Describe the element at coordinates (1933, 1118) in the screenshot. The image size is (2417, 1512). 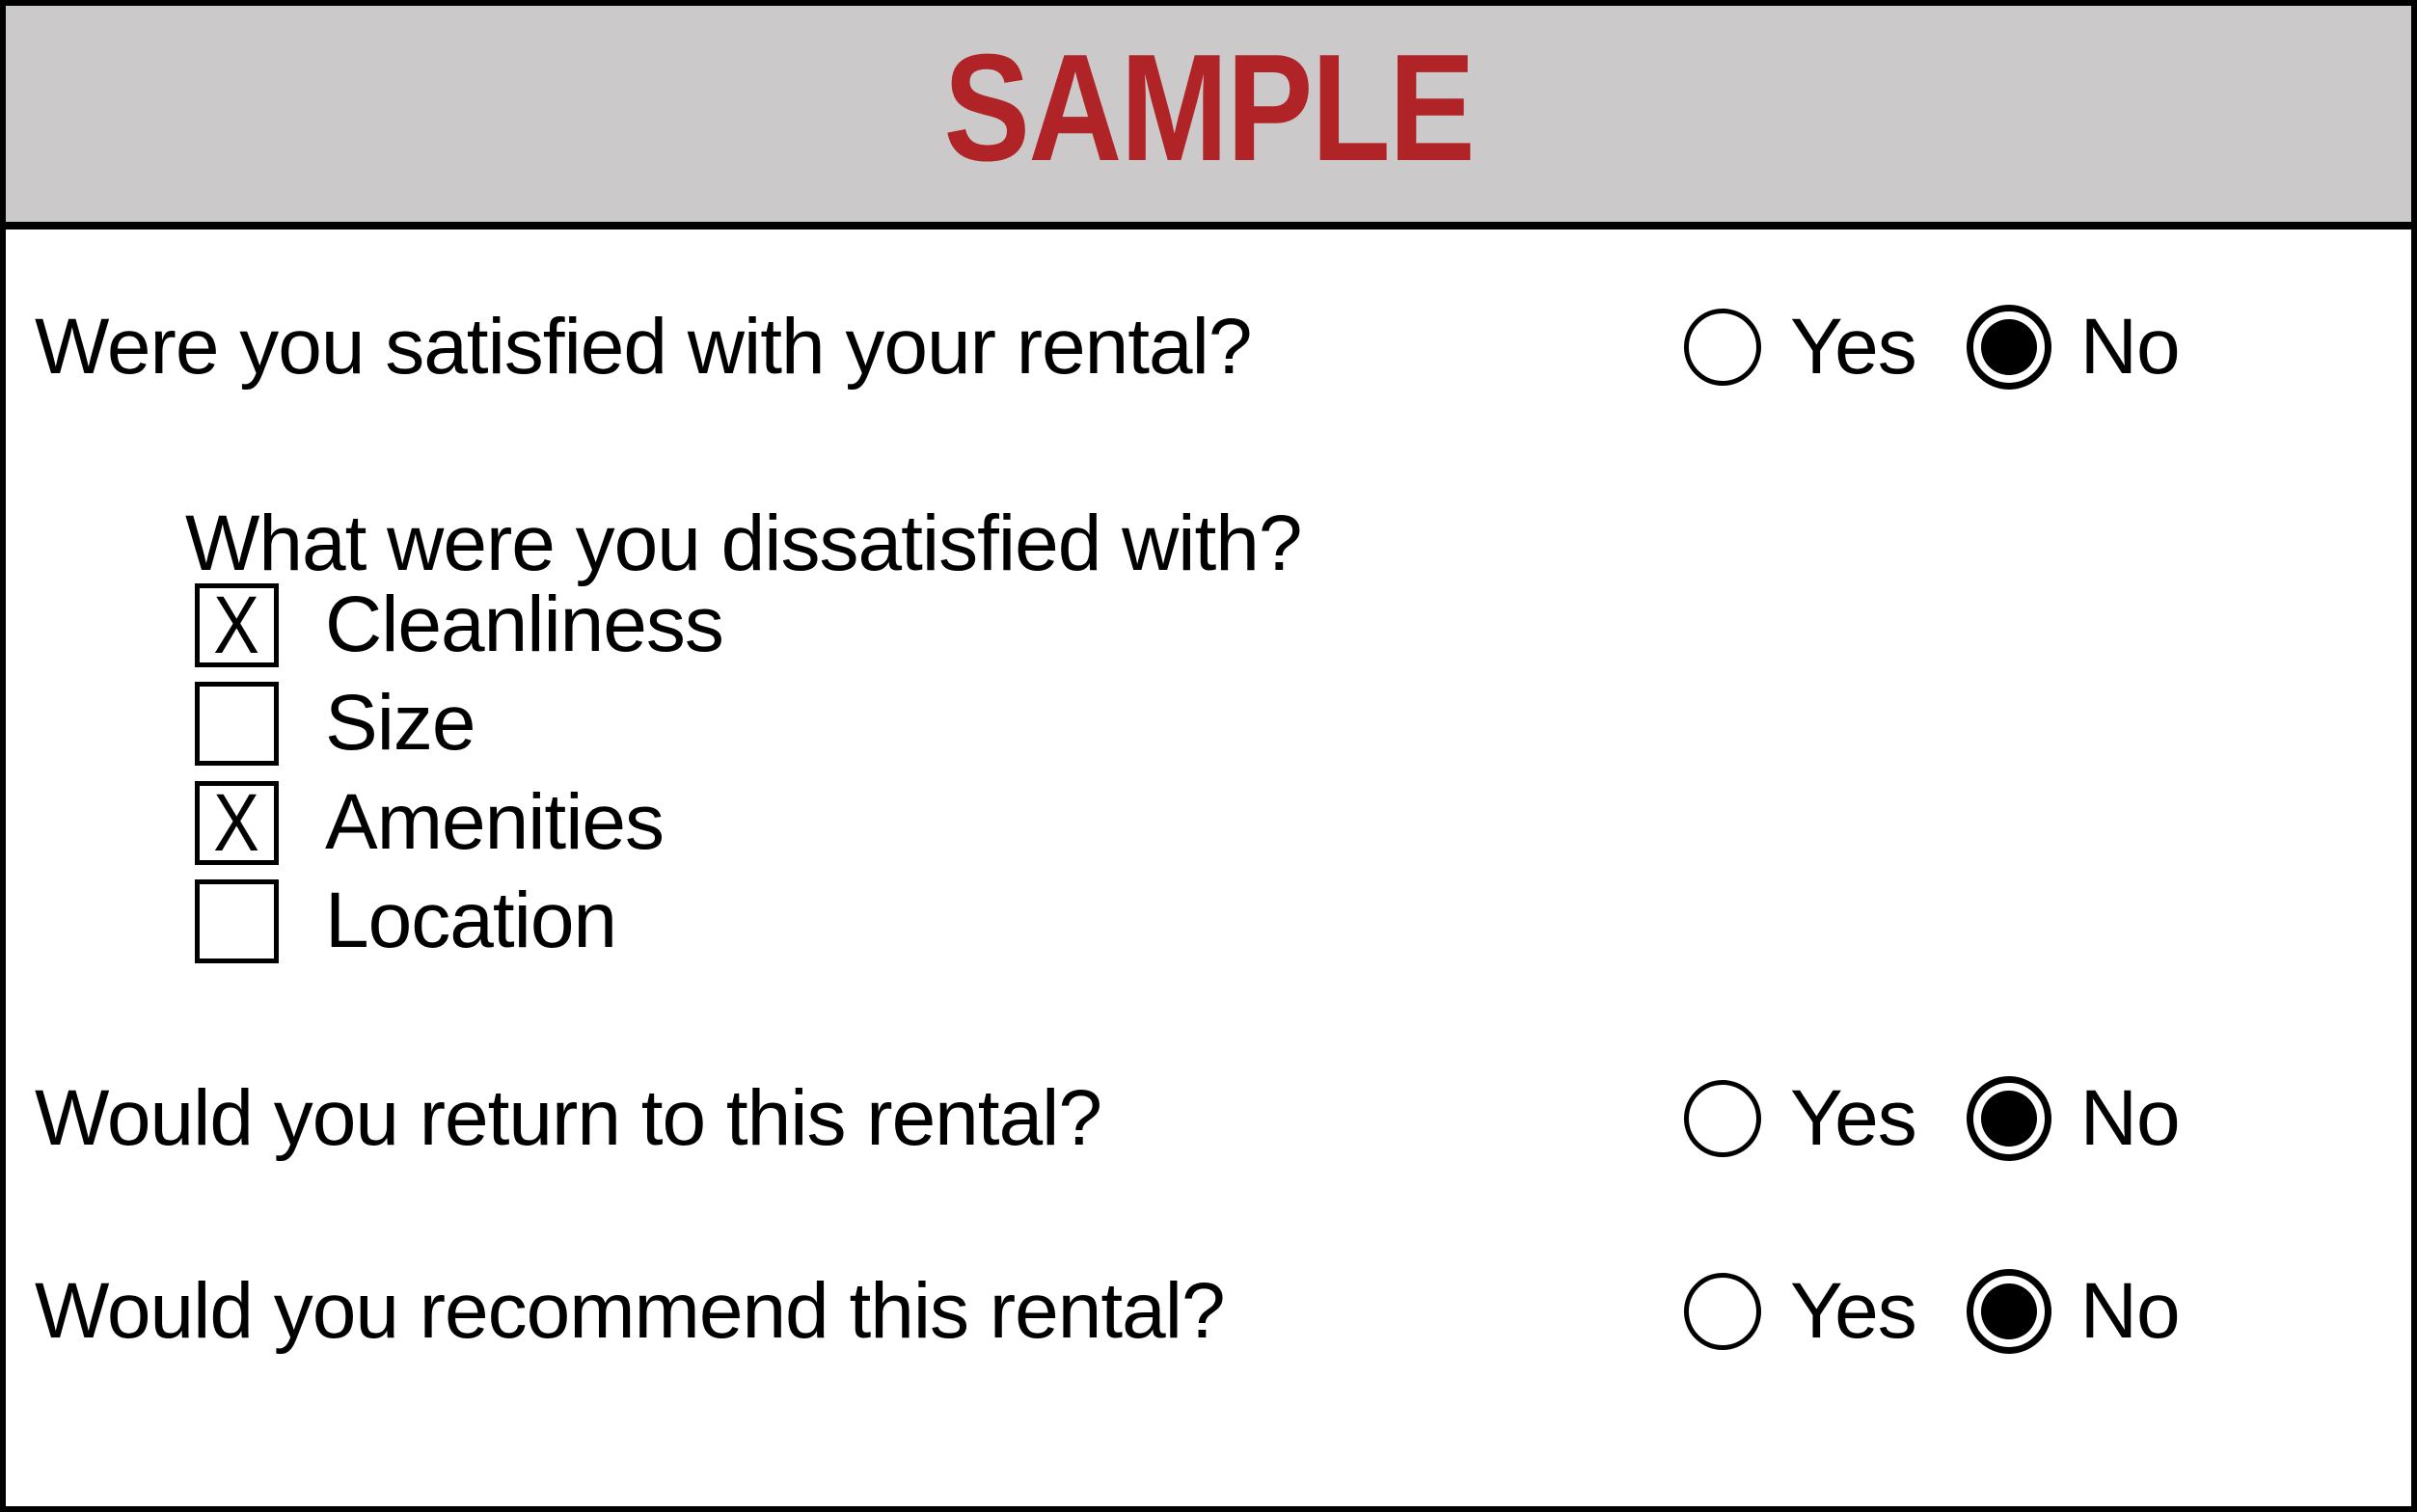
I see `radio-group-return: Yes No` at that location.